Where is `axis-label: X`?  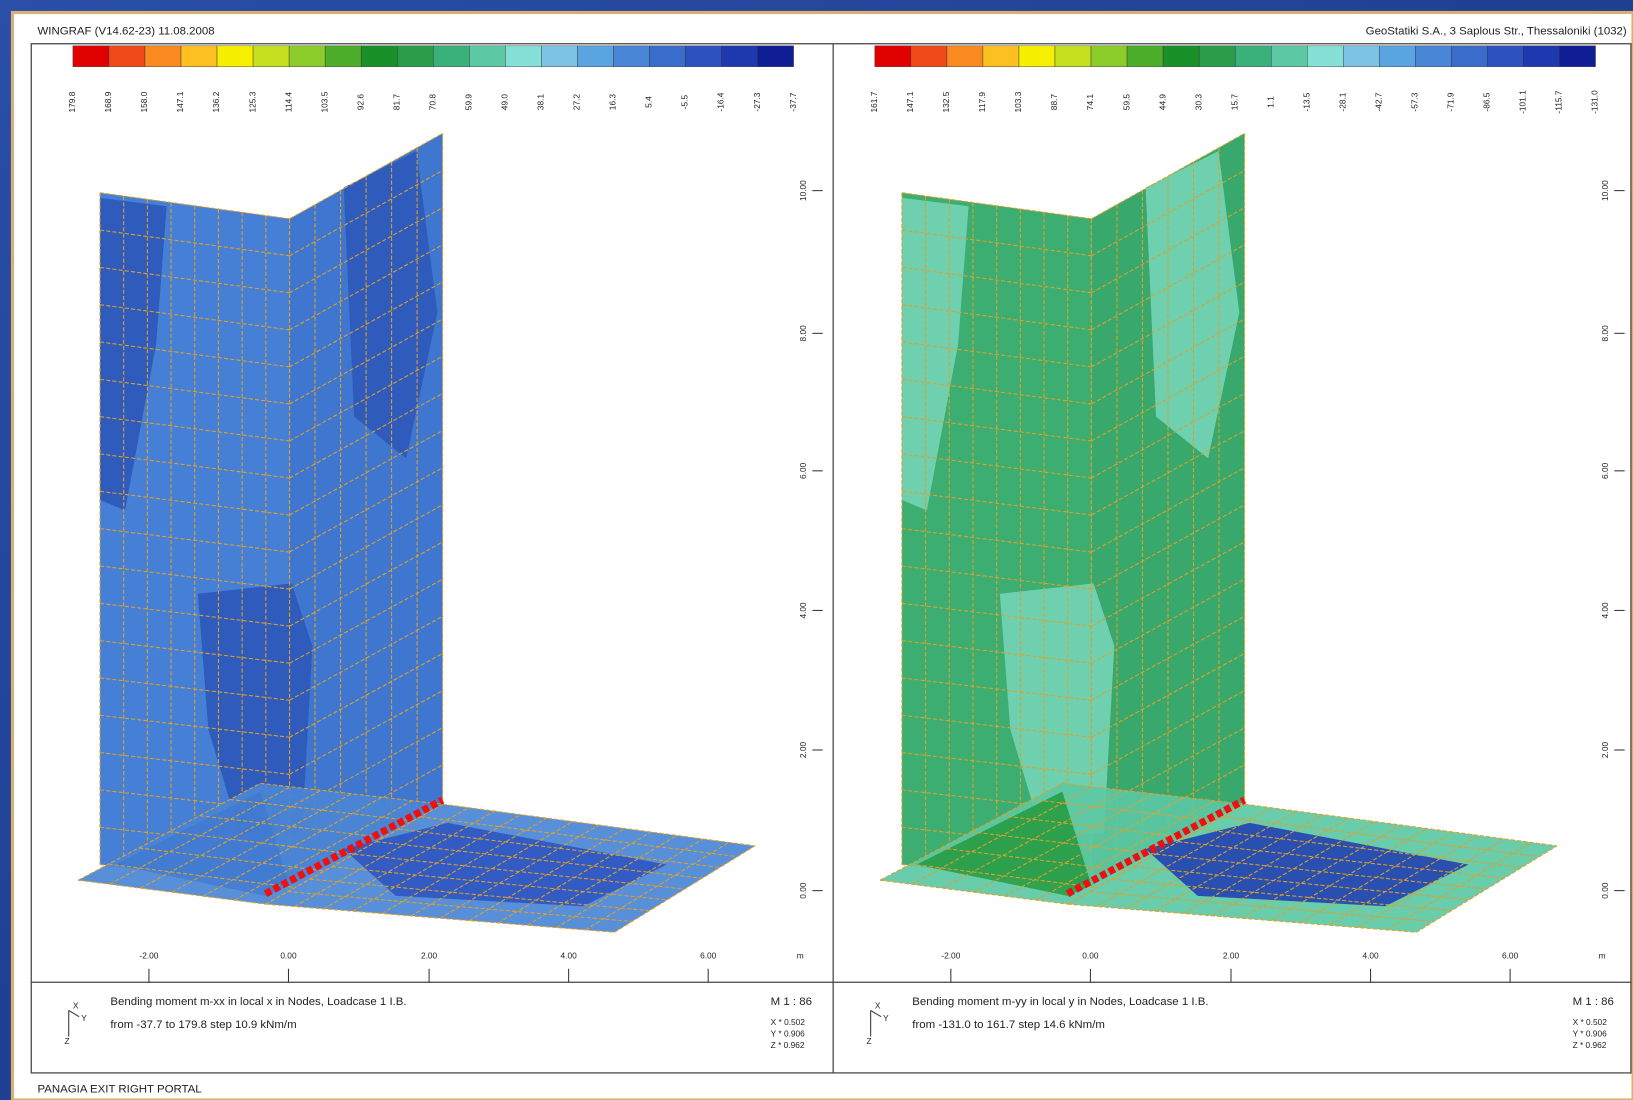 axis-label: X is located at coordinates (76, 1005).